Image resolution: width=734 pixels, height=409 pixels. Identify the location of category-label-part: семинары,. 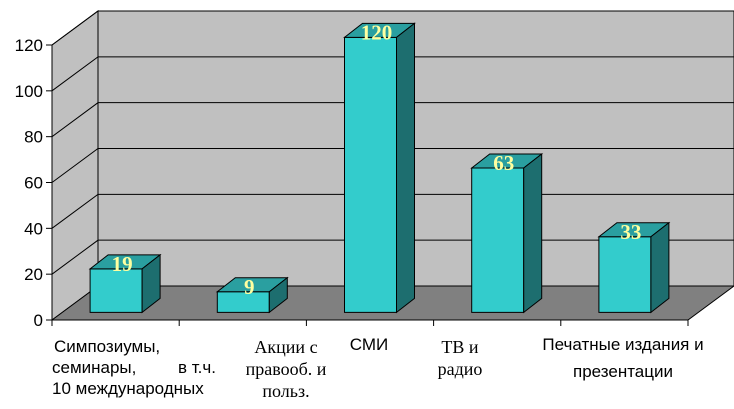
(94, 367).